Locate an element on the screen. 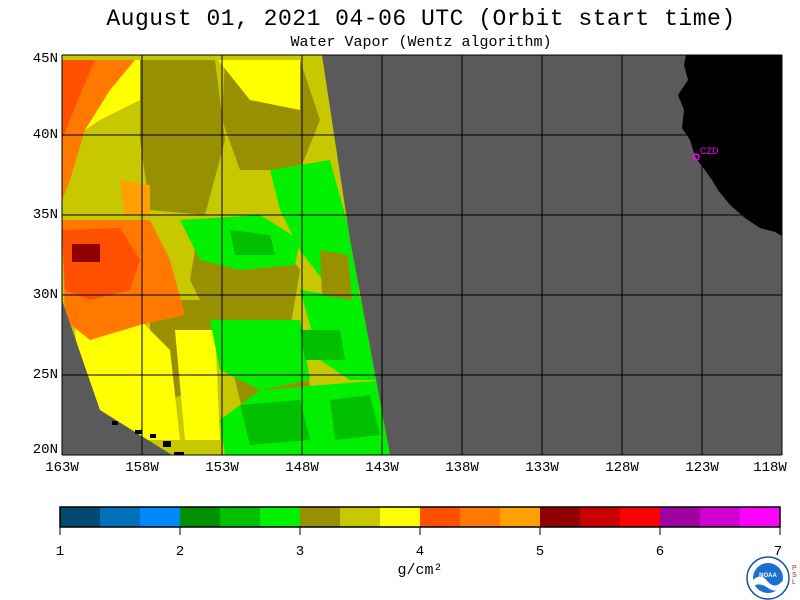  colorbar-label-4: 4 is located at coordinates (420, 552).